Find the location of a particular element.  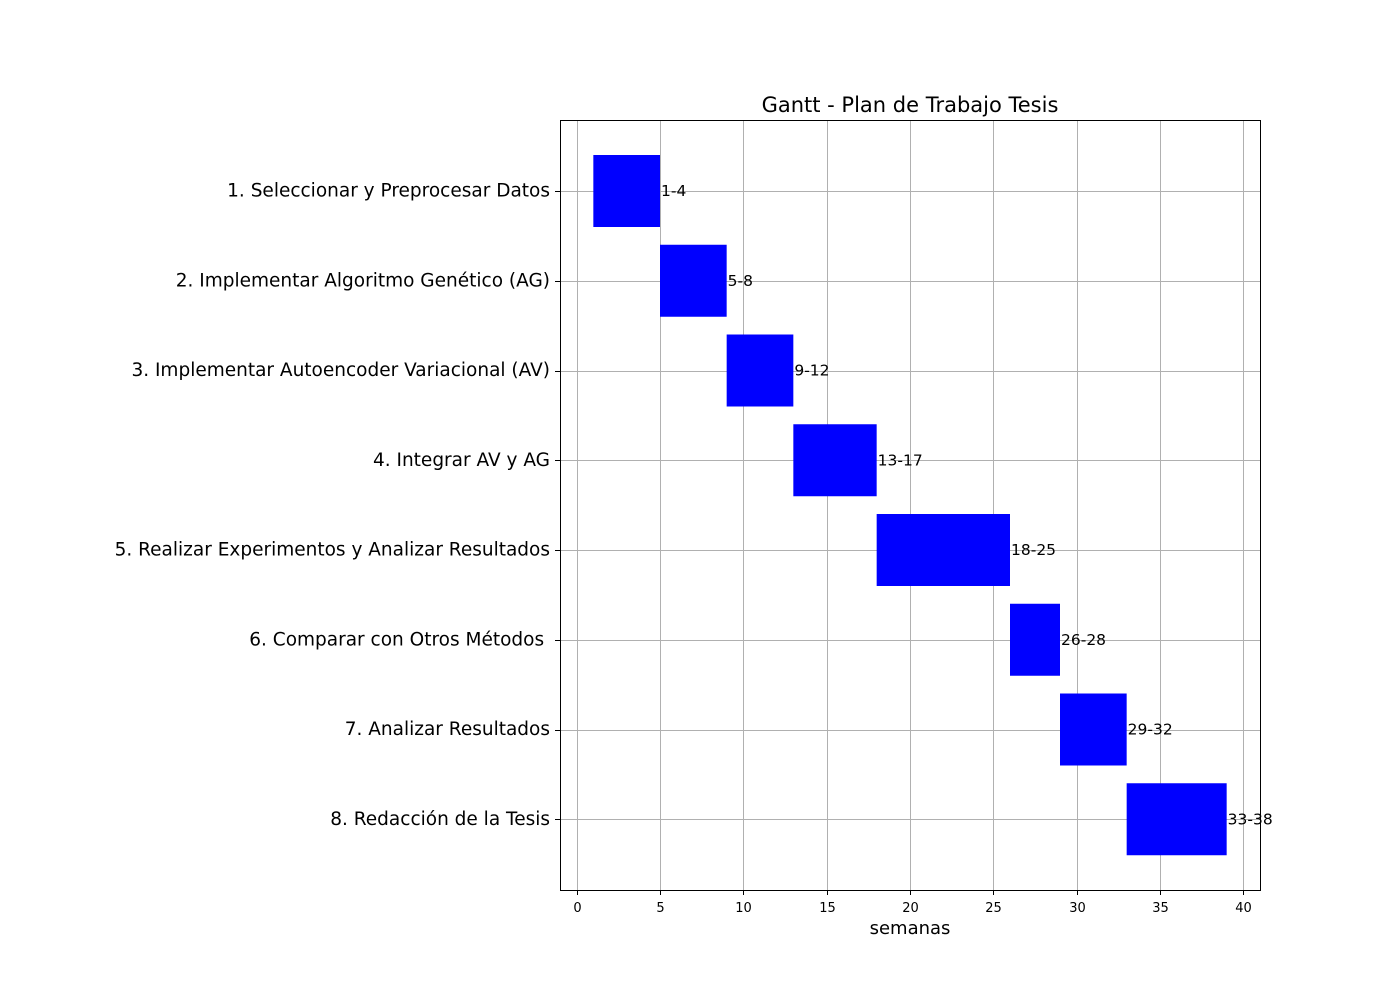

x-tick-label: 0 is located at coordinates (577, 908).